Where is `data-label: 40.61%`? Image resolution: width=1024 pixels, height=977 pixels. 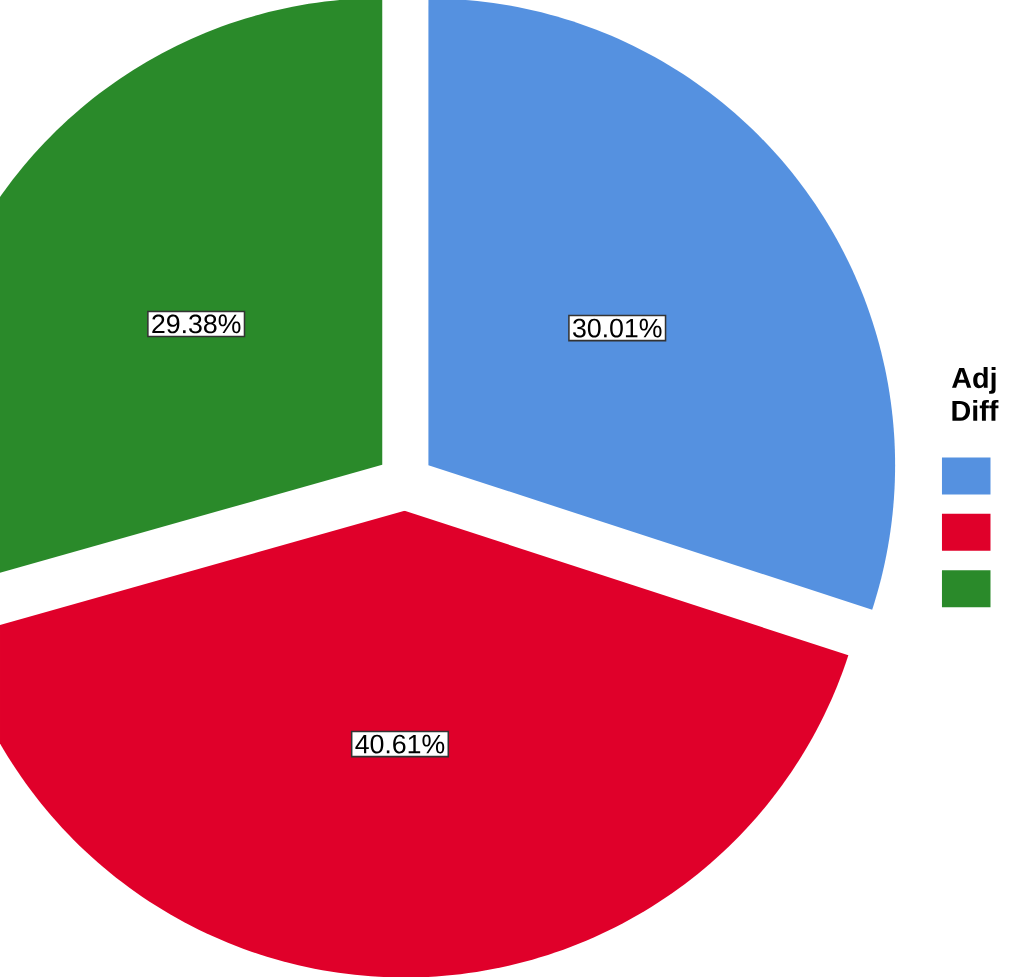
data-label: 40.61% is located at coordinates (400, 744).